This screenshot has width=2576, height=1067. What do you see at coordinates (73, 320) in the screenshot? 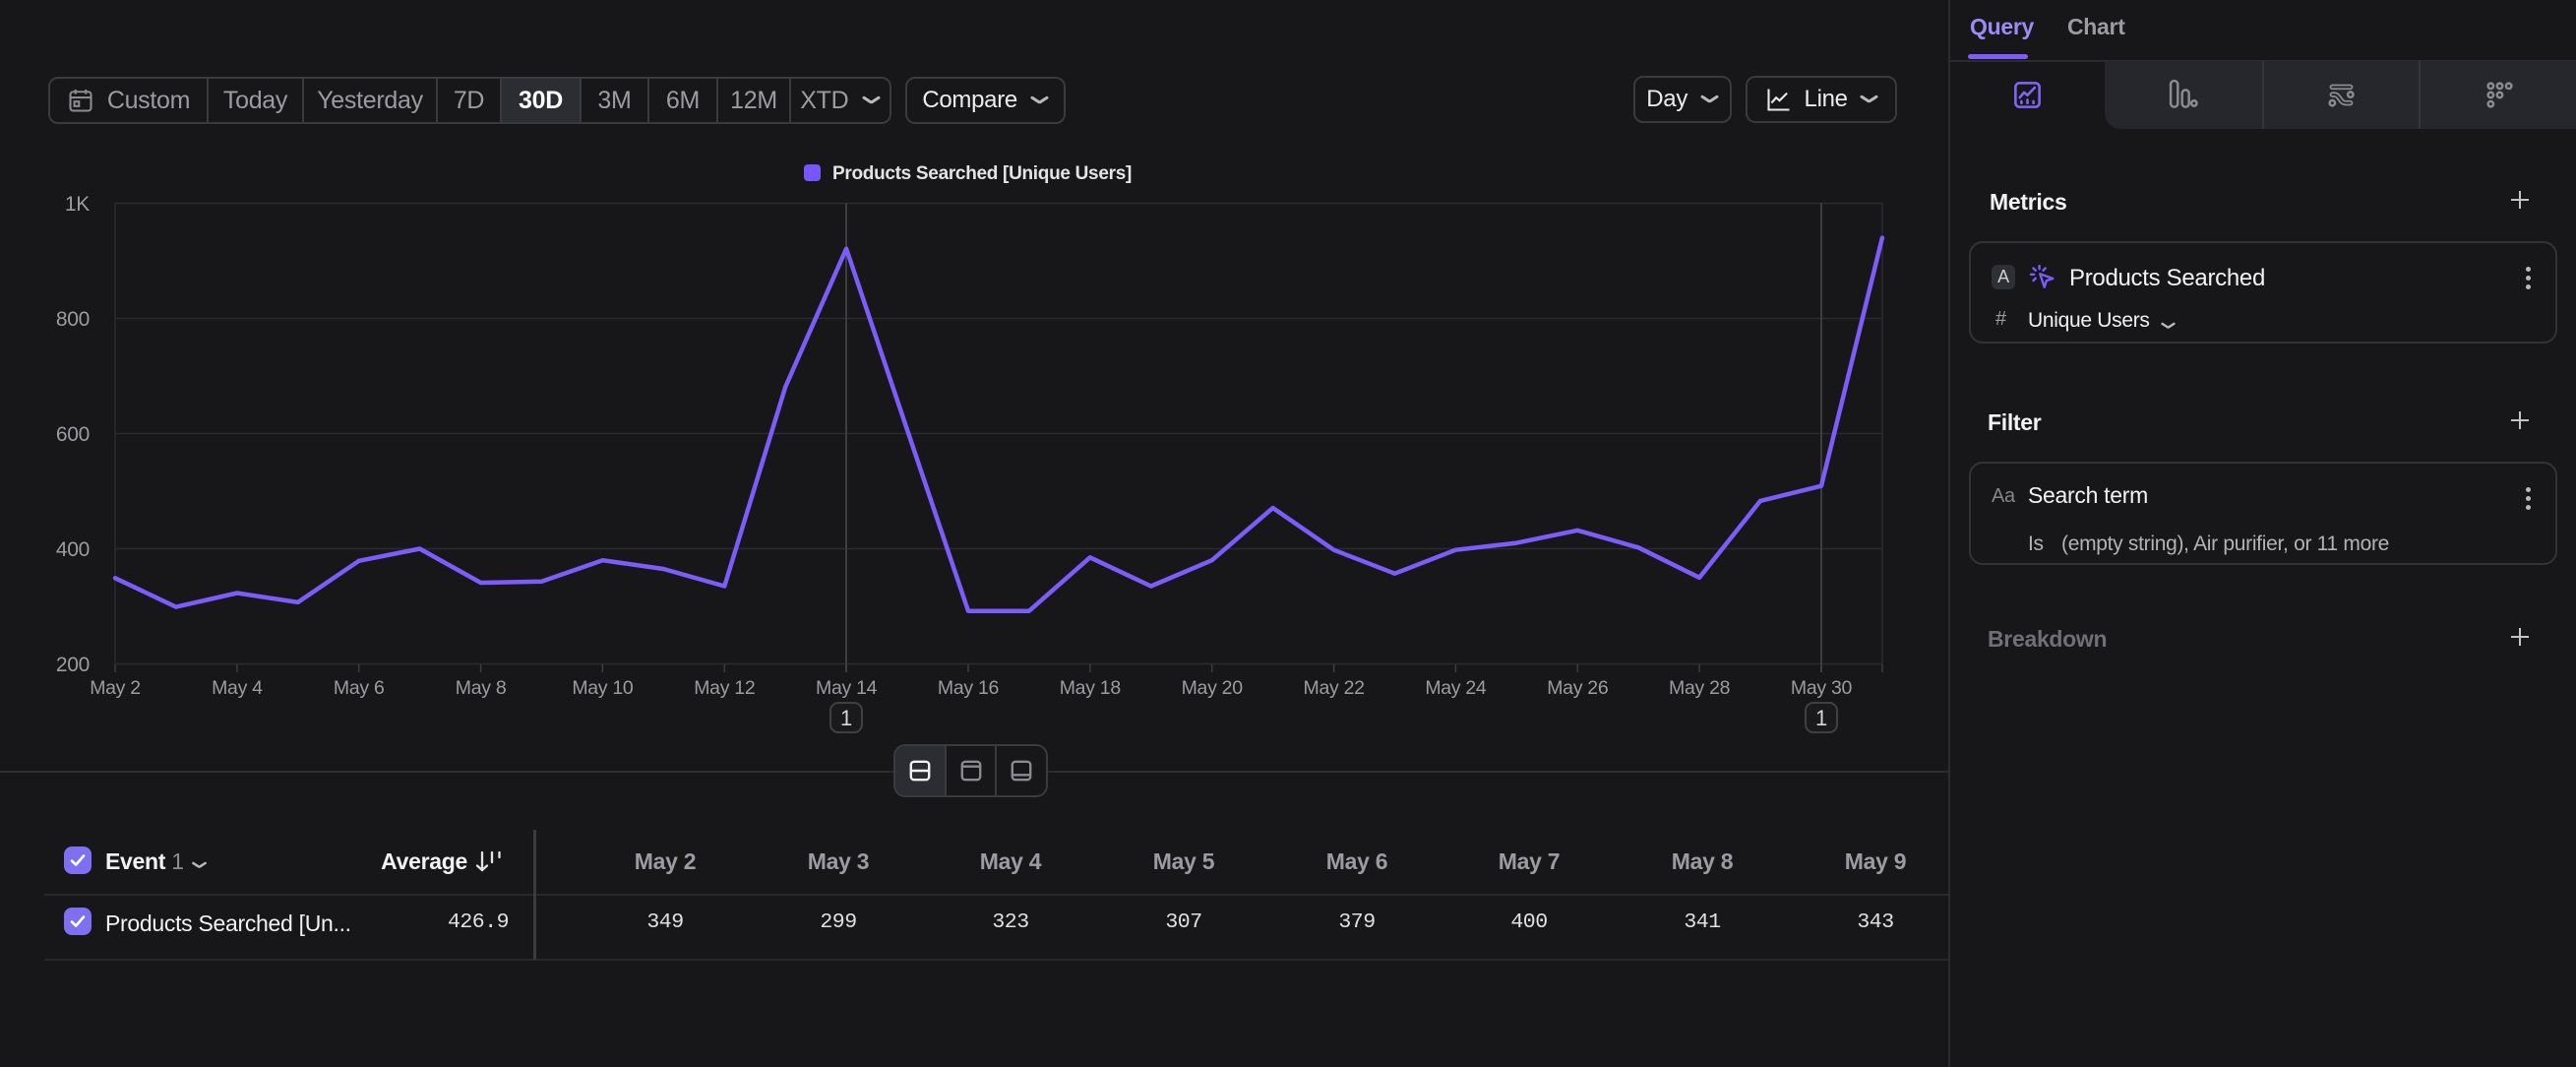
I see `svg-text: 800` at bounding box center [73, 320].